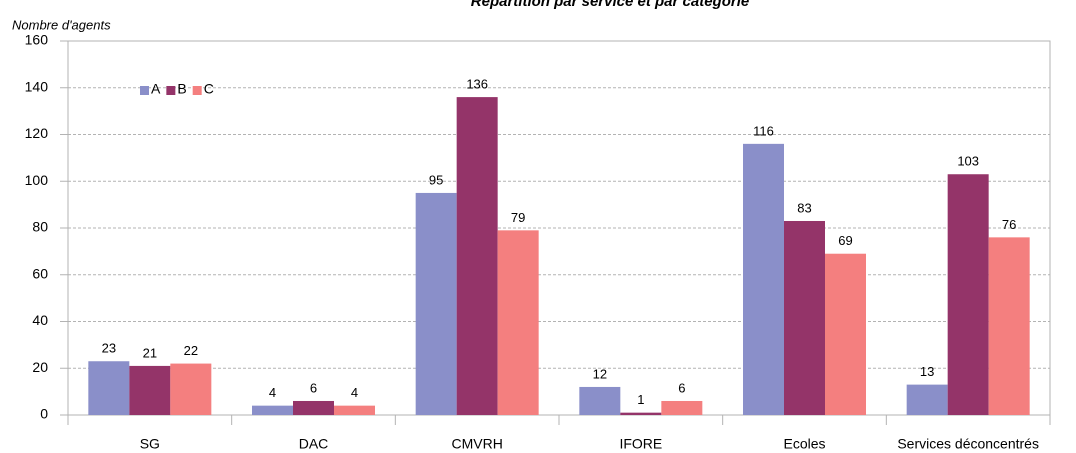 This screenshot has height=453, width=1076. I want to click on data-label: 21, so click(150, 352).